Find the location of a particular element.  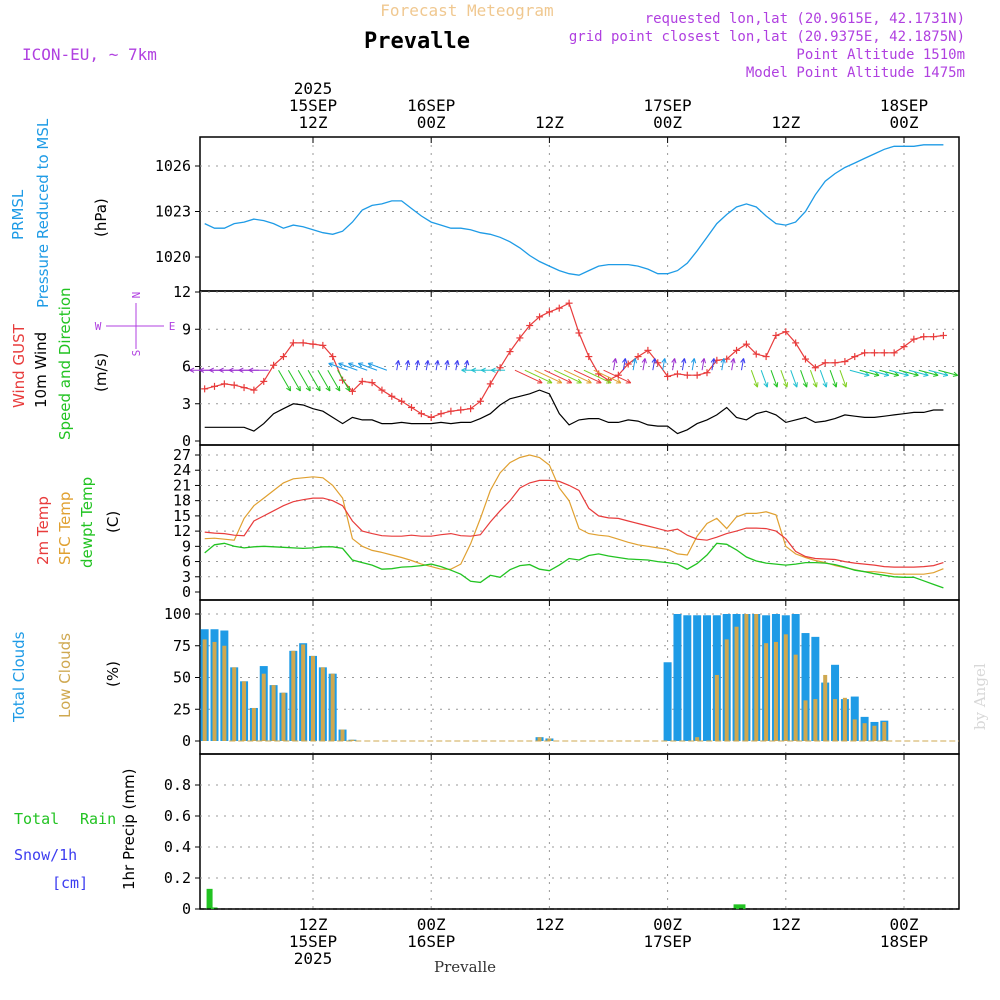

pressure-panel-tick-label: 1026 is located at coordinates (173, 166).